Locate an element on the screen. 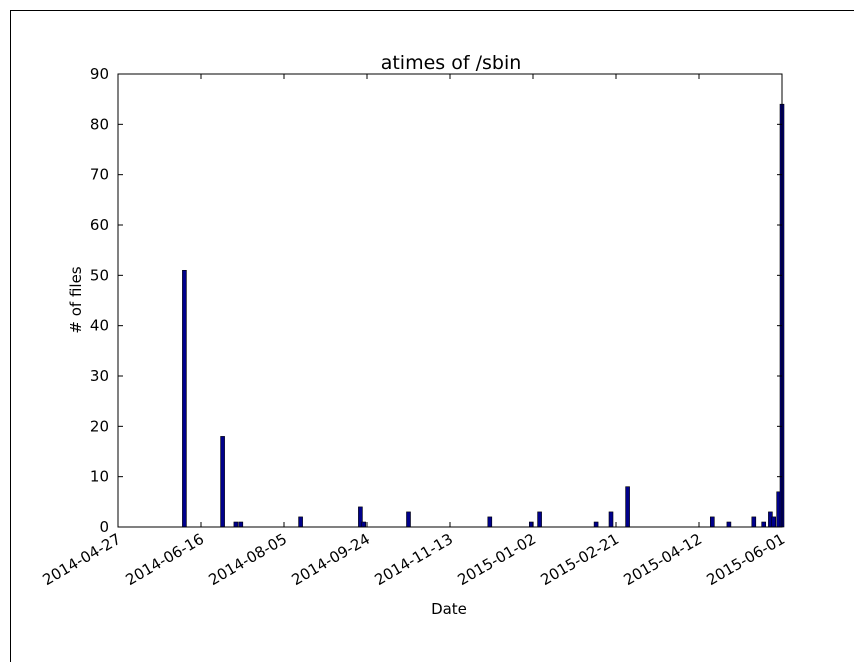  y-tick-label: 60 is located at coordinates (99, 225).